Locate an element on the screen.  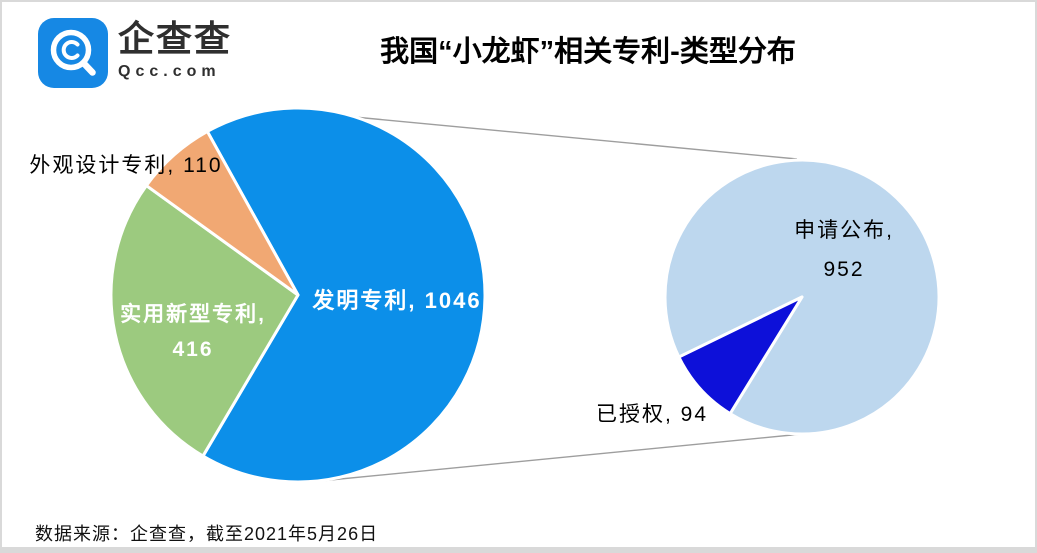
invention-slice-label: 发明专利, 1046 is located at coordinates (397, 300).